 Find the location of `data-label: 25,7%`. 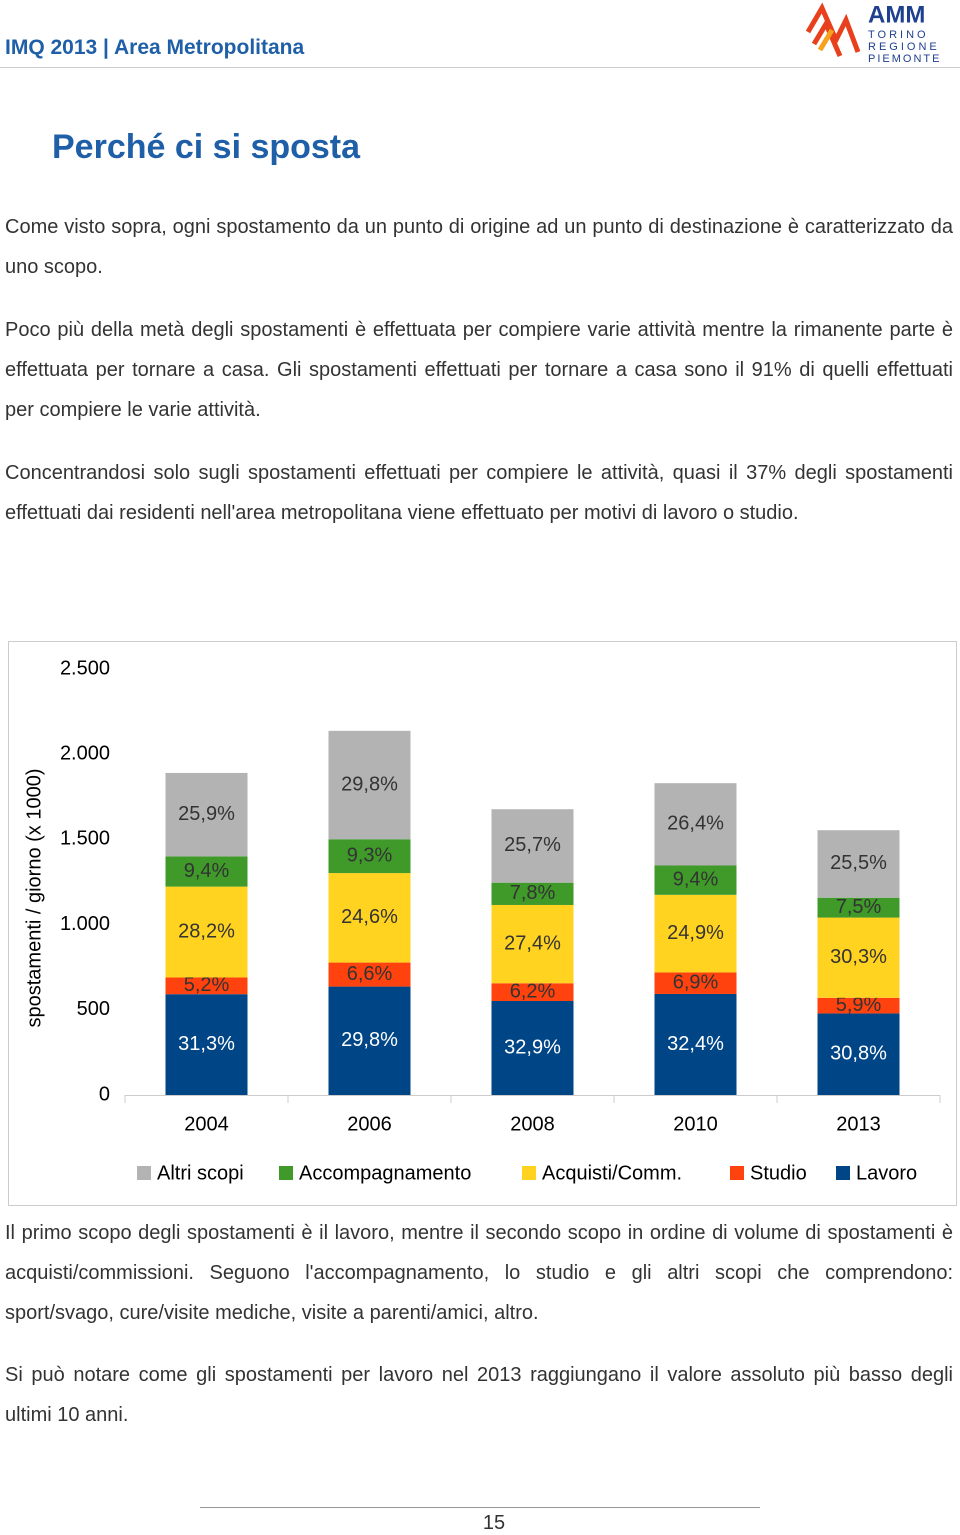

data-label: 25,7% is located at coordinates (532, 845).